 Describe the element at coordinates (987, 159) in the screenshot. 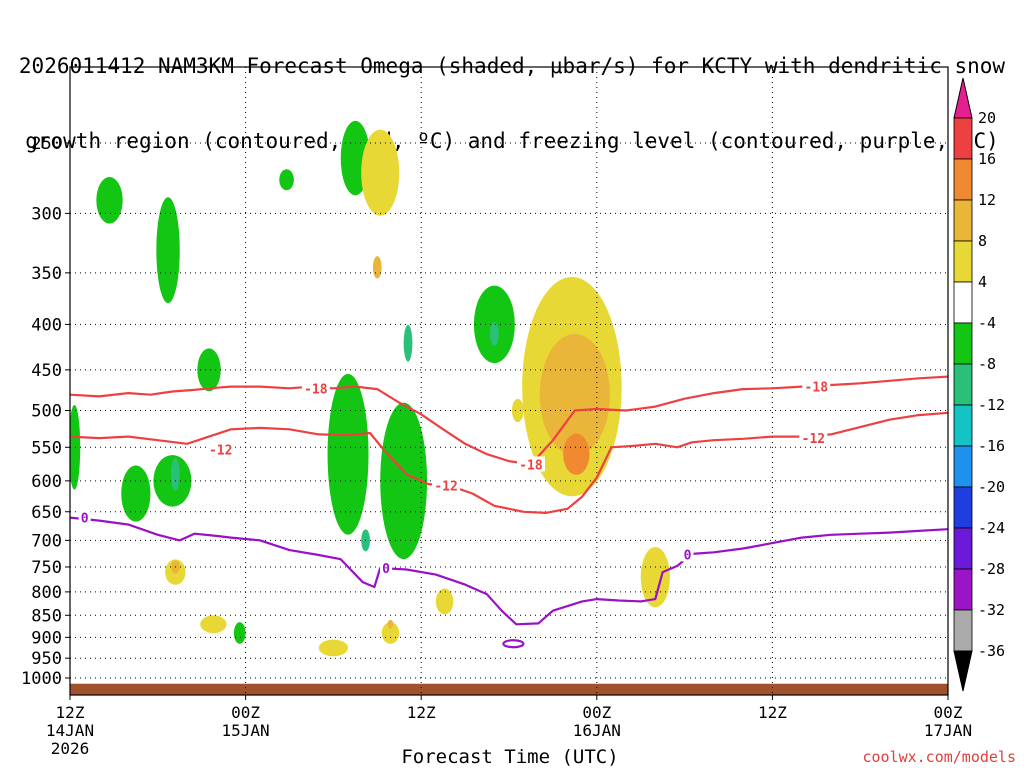

I see `colorbar-label: 16` at that location.